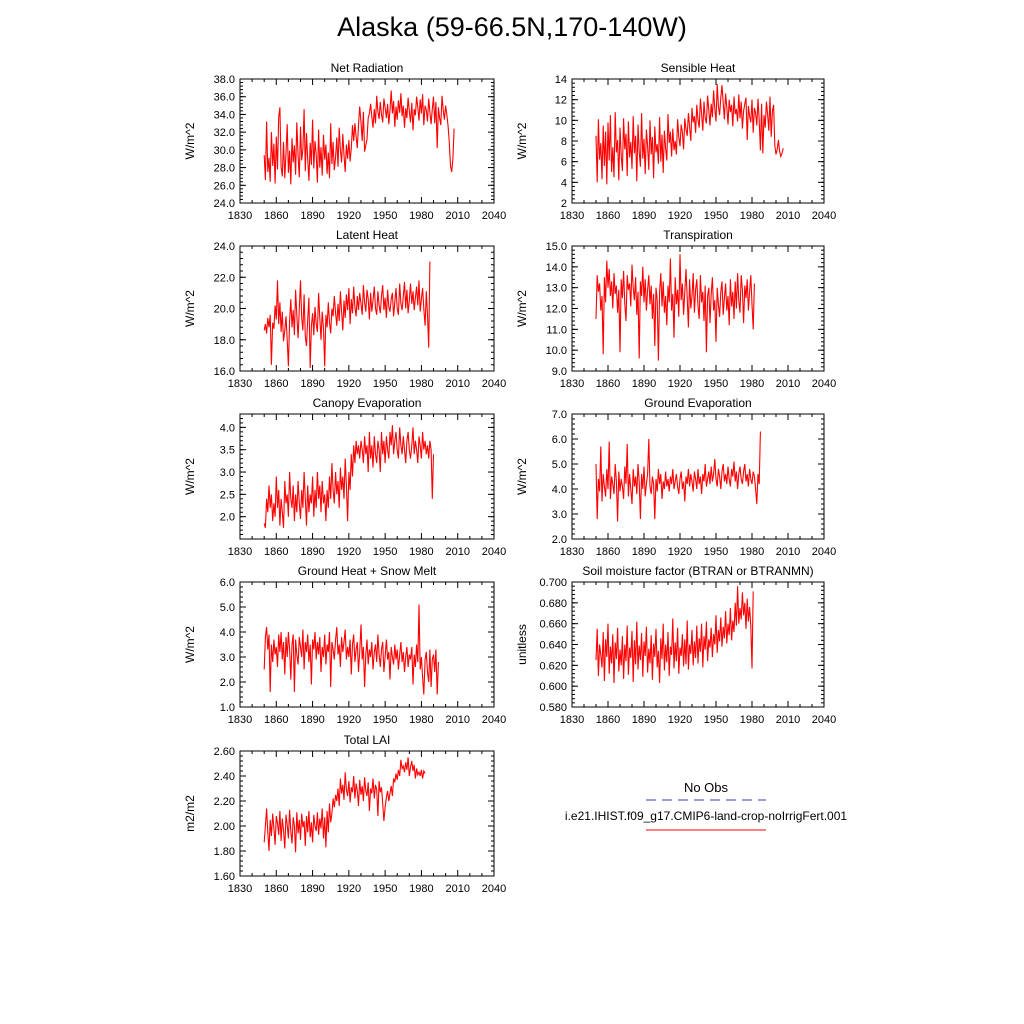 This screenshot has width=1024, height=1024. What do you see at coordinates (190, 813) in the screenshot?
I see `y-axis-label: m2/m2` at bounding box center [190, 813].